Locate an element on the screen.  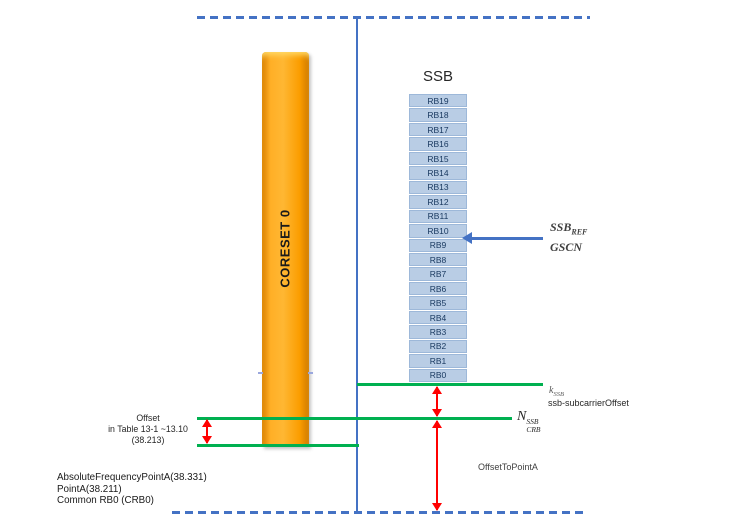
rb-block: RB13 is located at coordinates (438, 187).